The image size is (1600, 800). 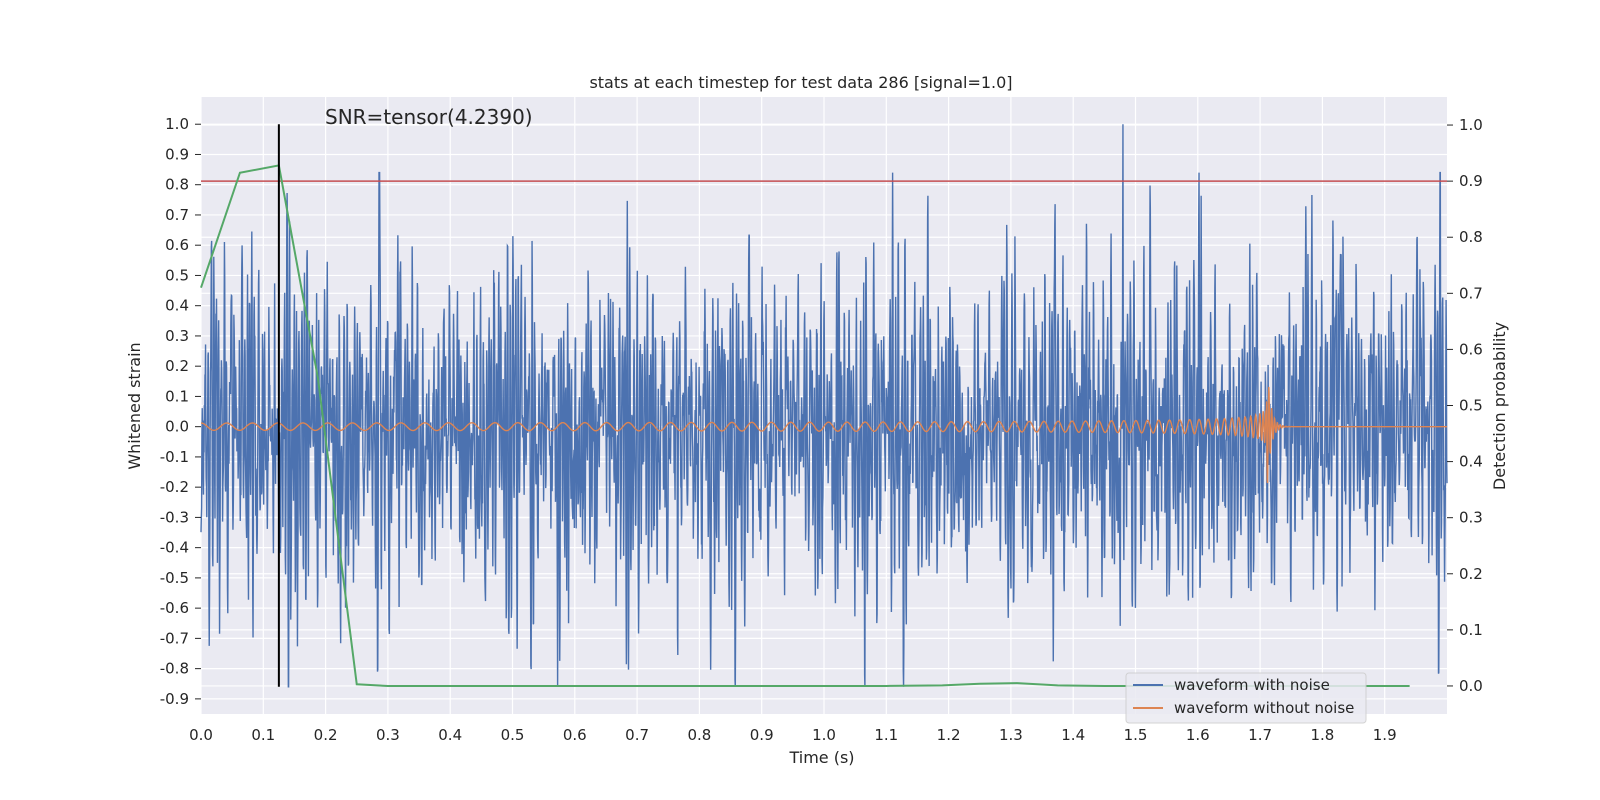 What do you see at coordinates (824, 735) in the screenshot?
I see `x-tick-label: 1.0` at bounding box center [824, 735].